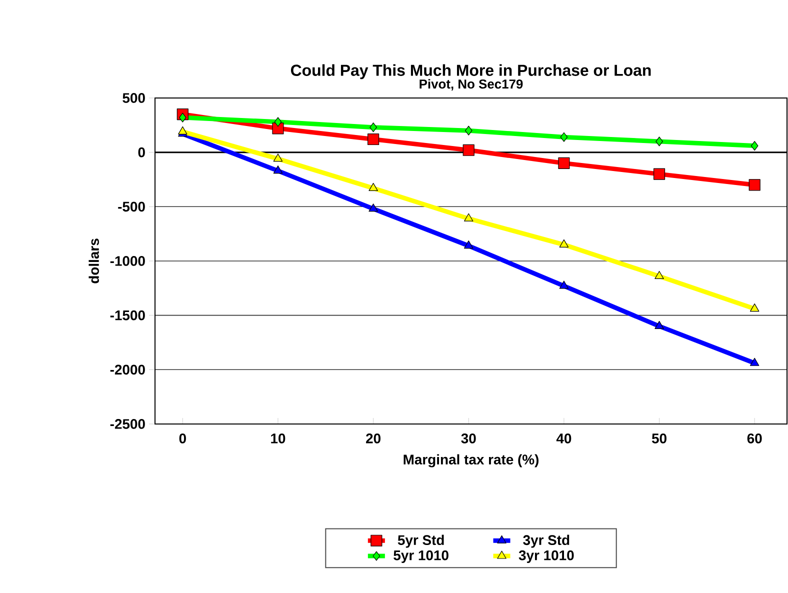 The height and width of the screenshot is (593, 788). Describe the element at coordinates (133, 98) in the screenshot. I see `y-tick-label: 500` at that location.